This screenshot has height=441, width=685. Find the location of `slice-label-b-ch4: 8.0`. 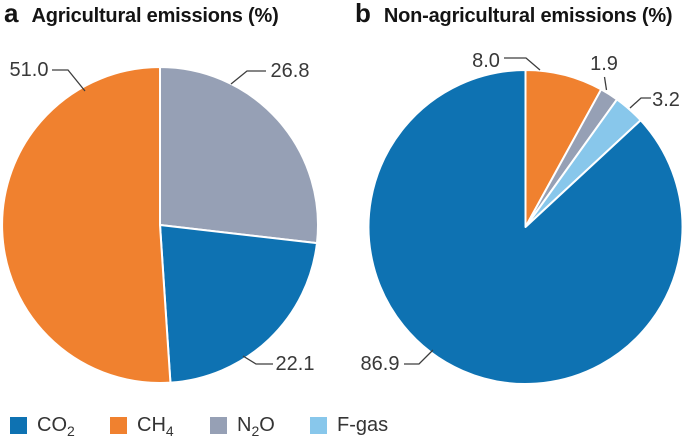

slice-label-b-ch4: 8.0 is located at coordinates (486, 61).